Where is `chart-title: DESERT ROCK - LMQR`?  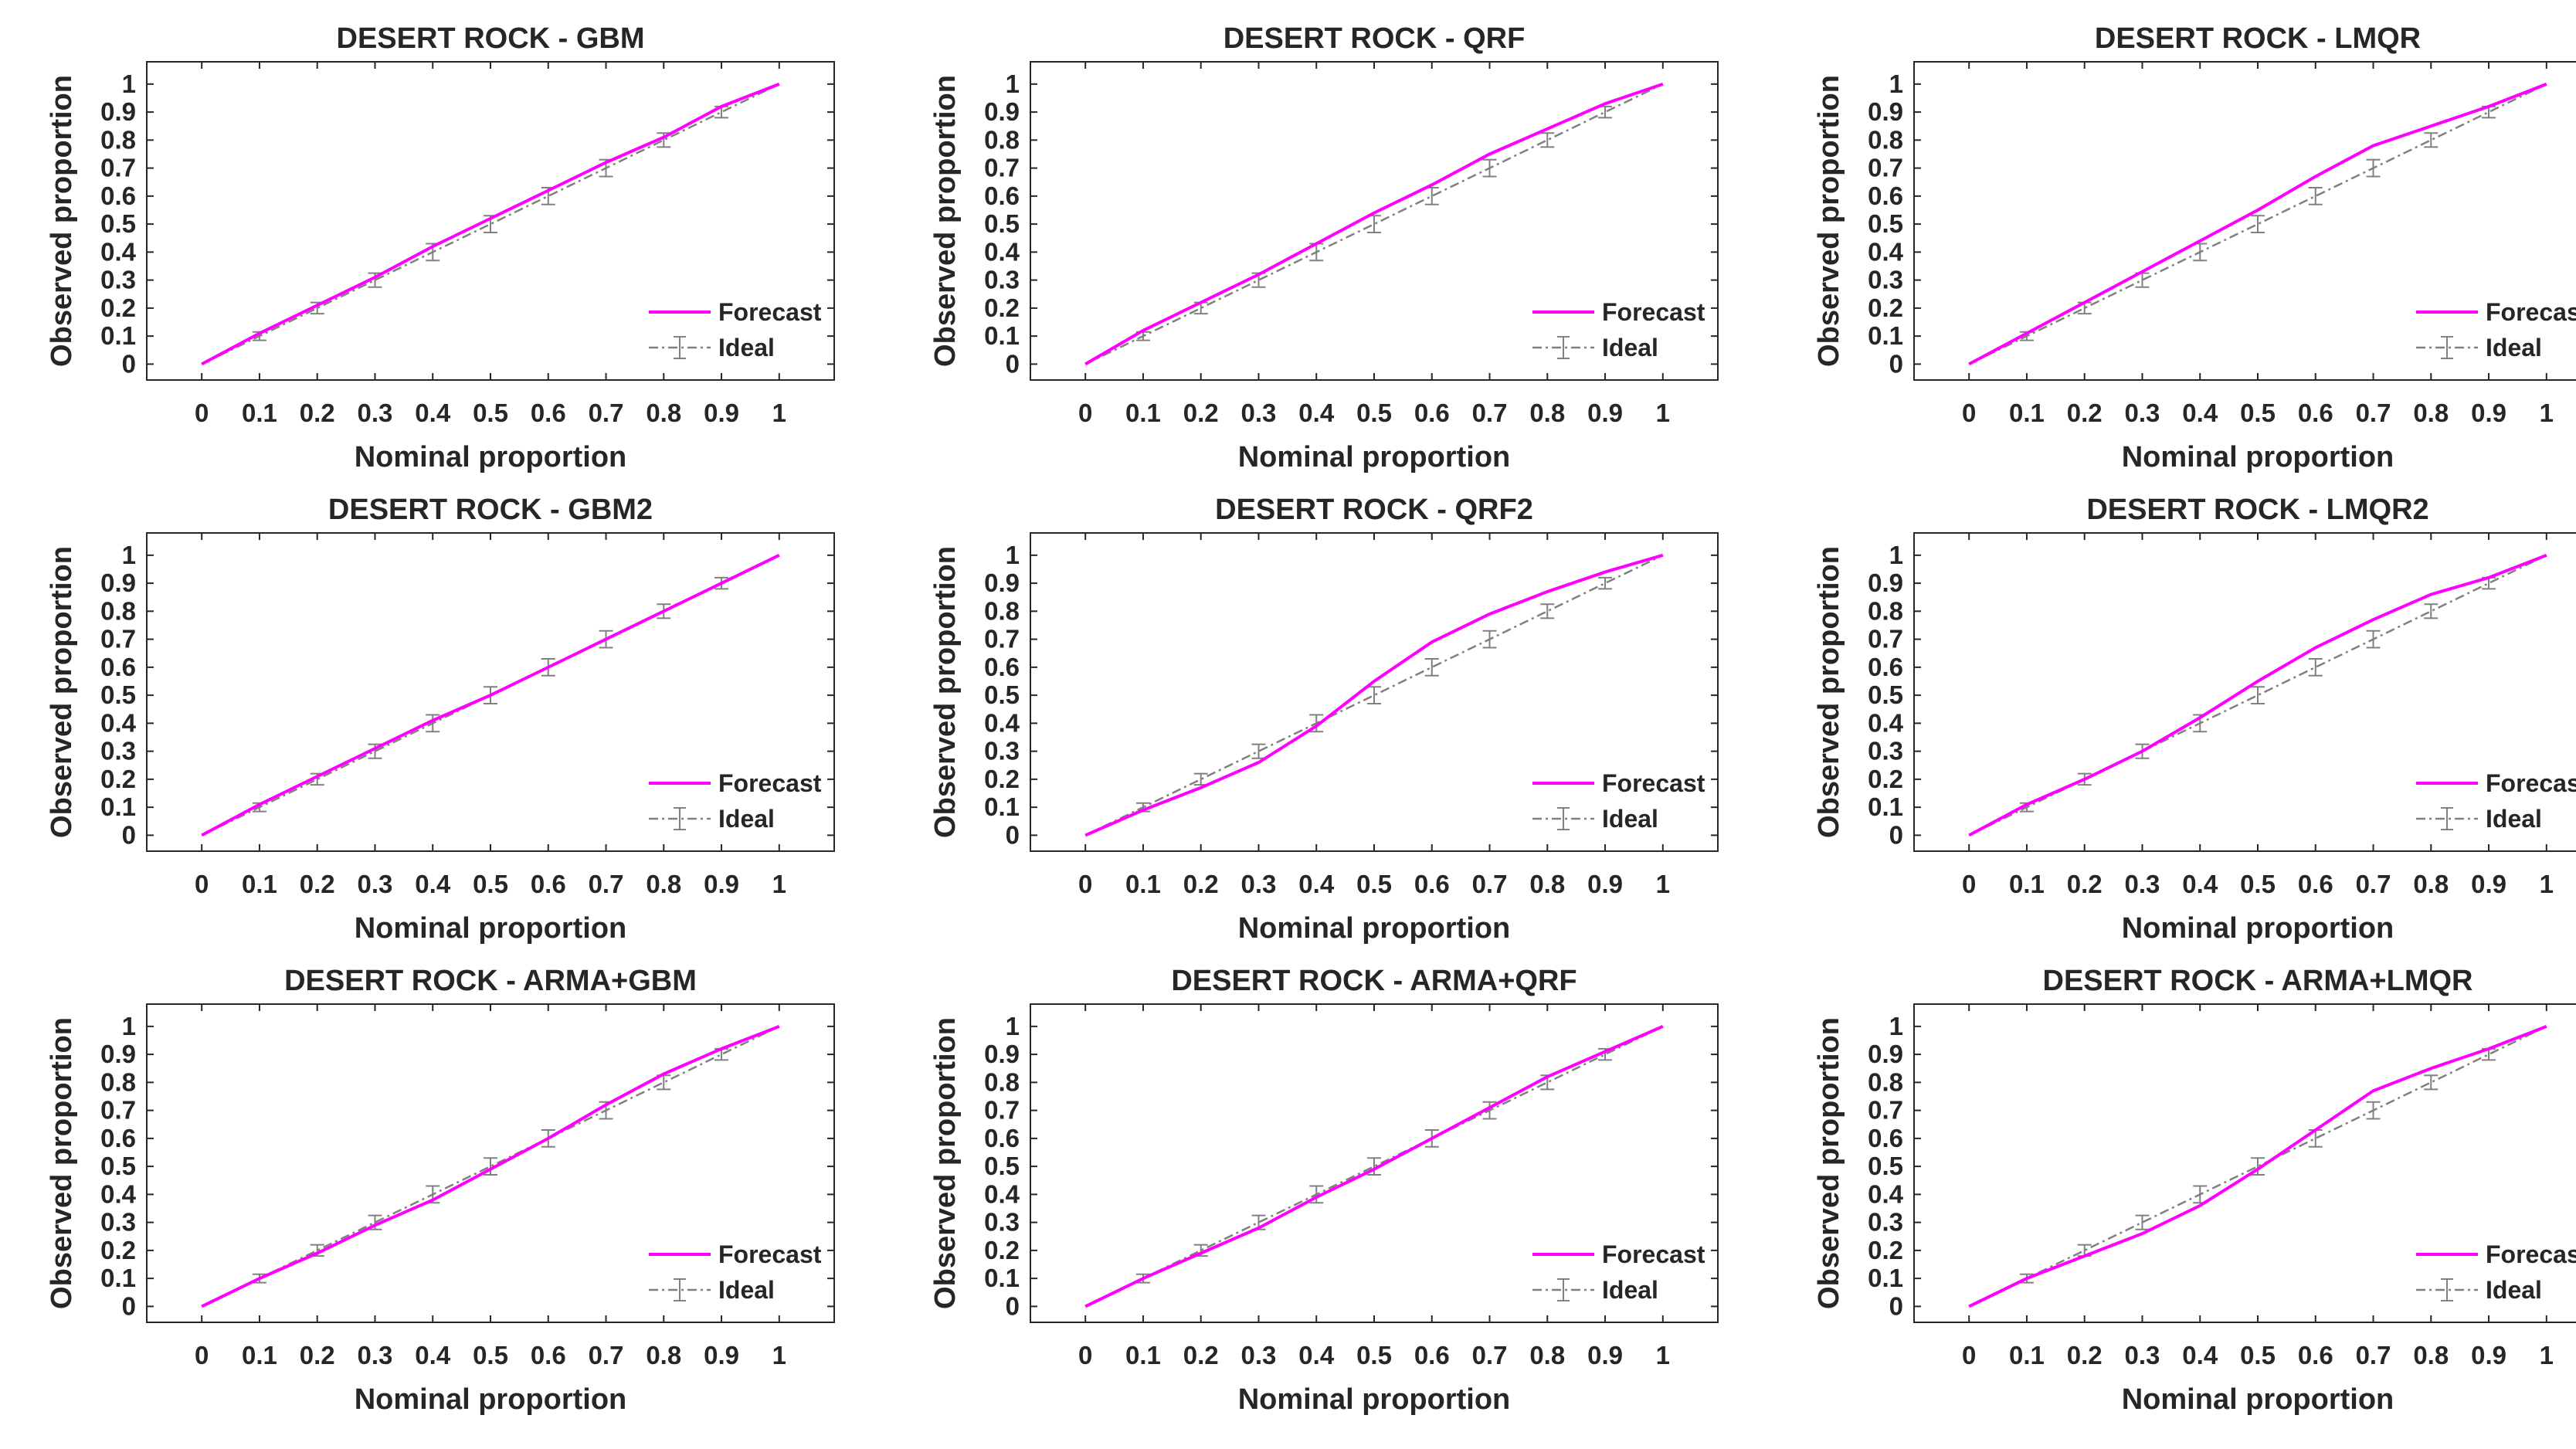
chart-title: DESERT ROCK - LMQR is located at coordinates (2258, 38).